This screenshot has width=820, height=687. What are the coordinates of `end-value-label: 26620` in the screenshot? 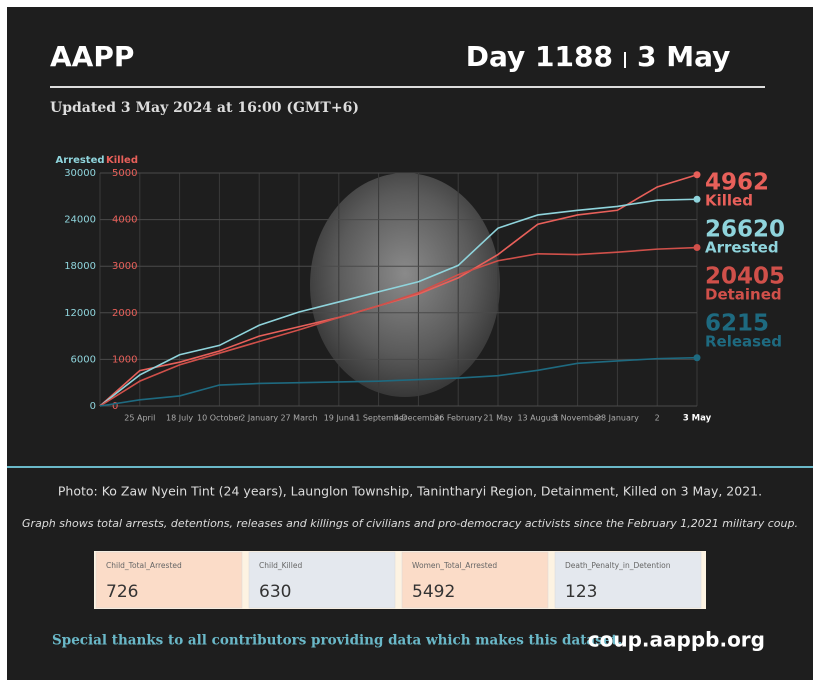 It's located at (745, 230).